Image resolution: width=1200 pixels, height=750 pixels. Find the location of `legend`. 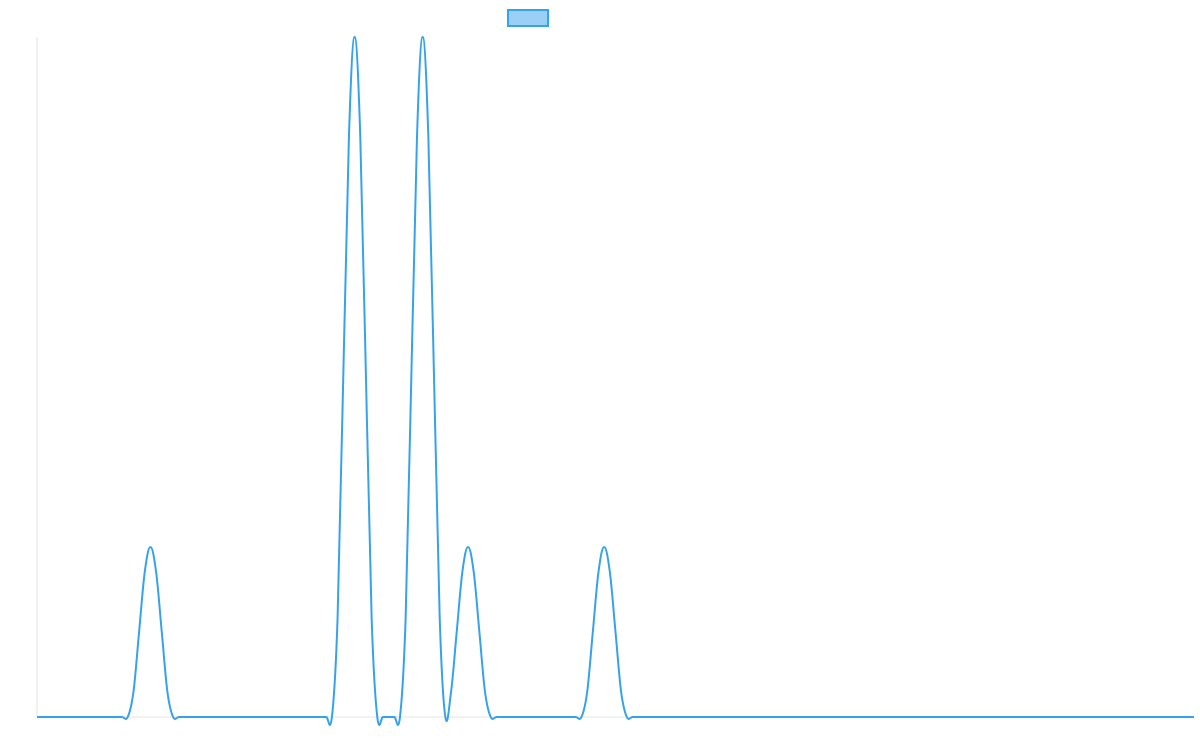

legend is located at coordinates (528, 18).